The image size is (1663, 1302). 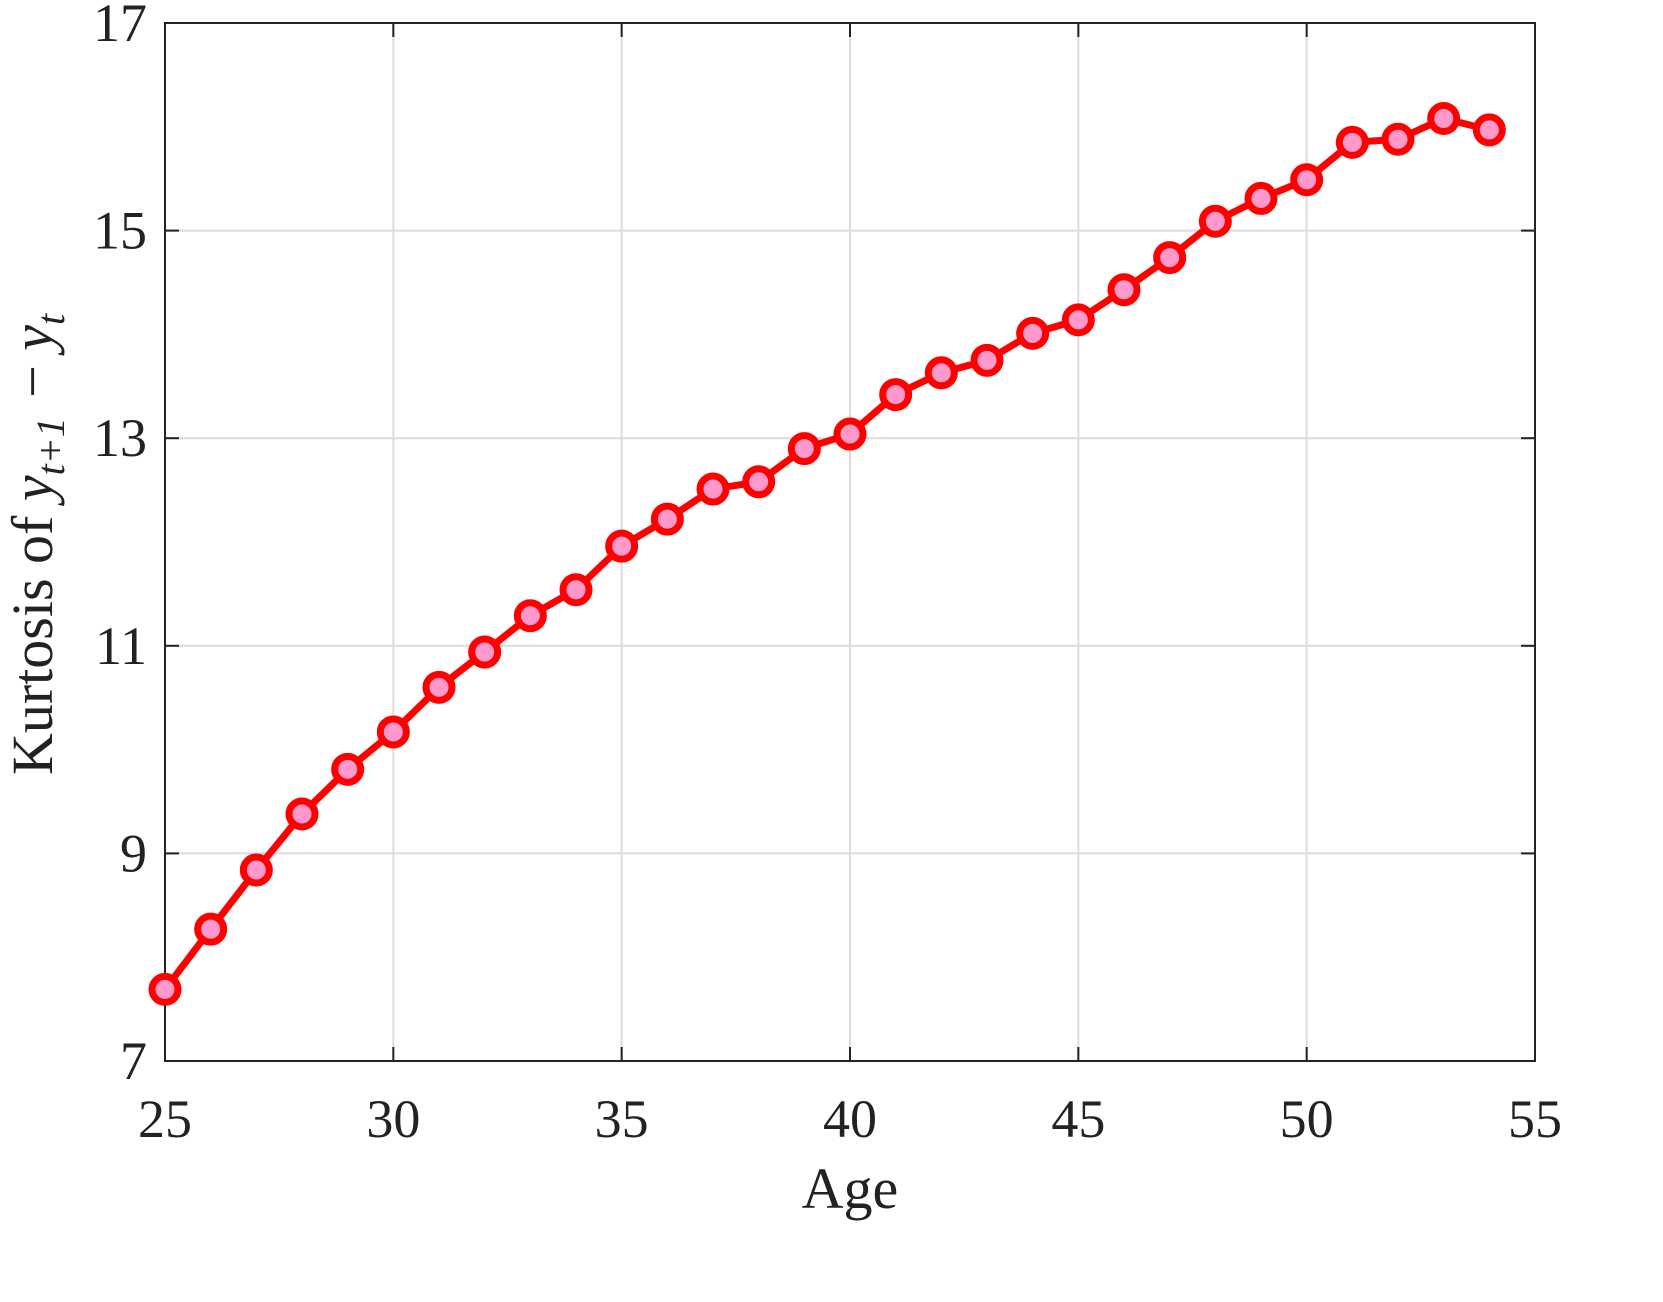 What do you see at coordinates (120, 26) in the screenshot?
I see `y-tick-label: 17` at bounding box center [120, 26].